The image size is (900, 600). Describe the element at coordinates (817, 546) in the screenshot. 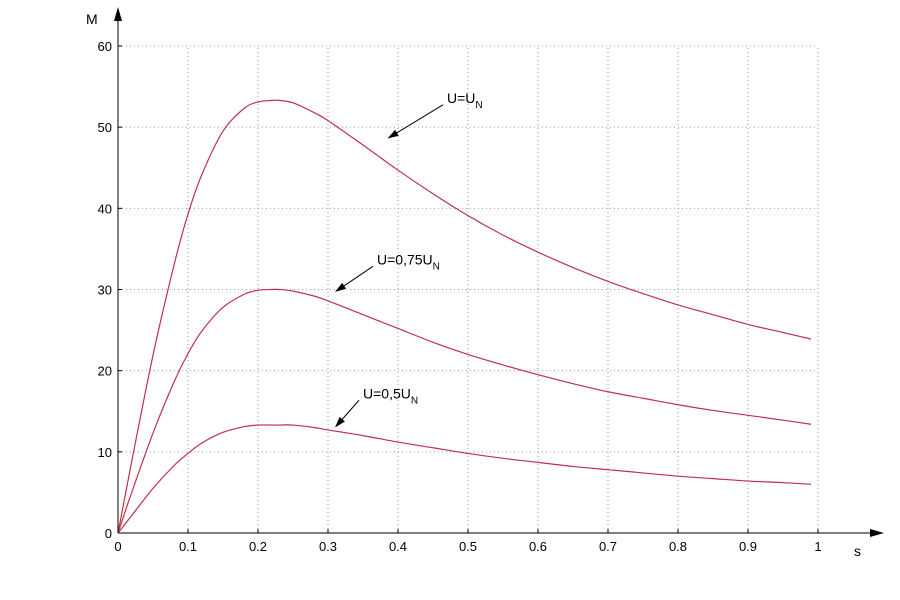

I see `x-tick-label: 1` at that location.